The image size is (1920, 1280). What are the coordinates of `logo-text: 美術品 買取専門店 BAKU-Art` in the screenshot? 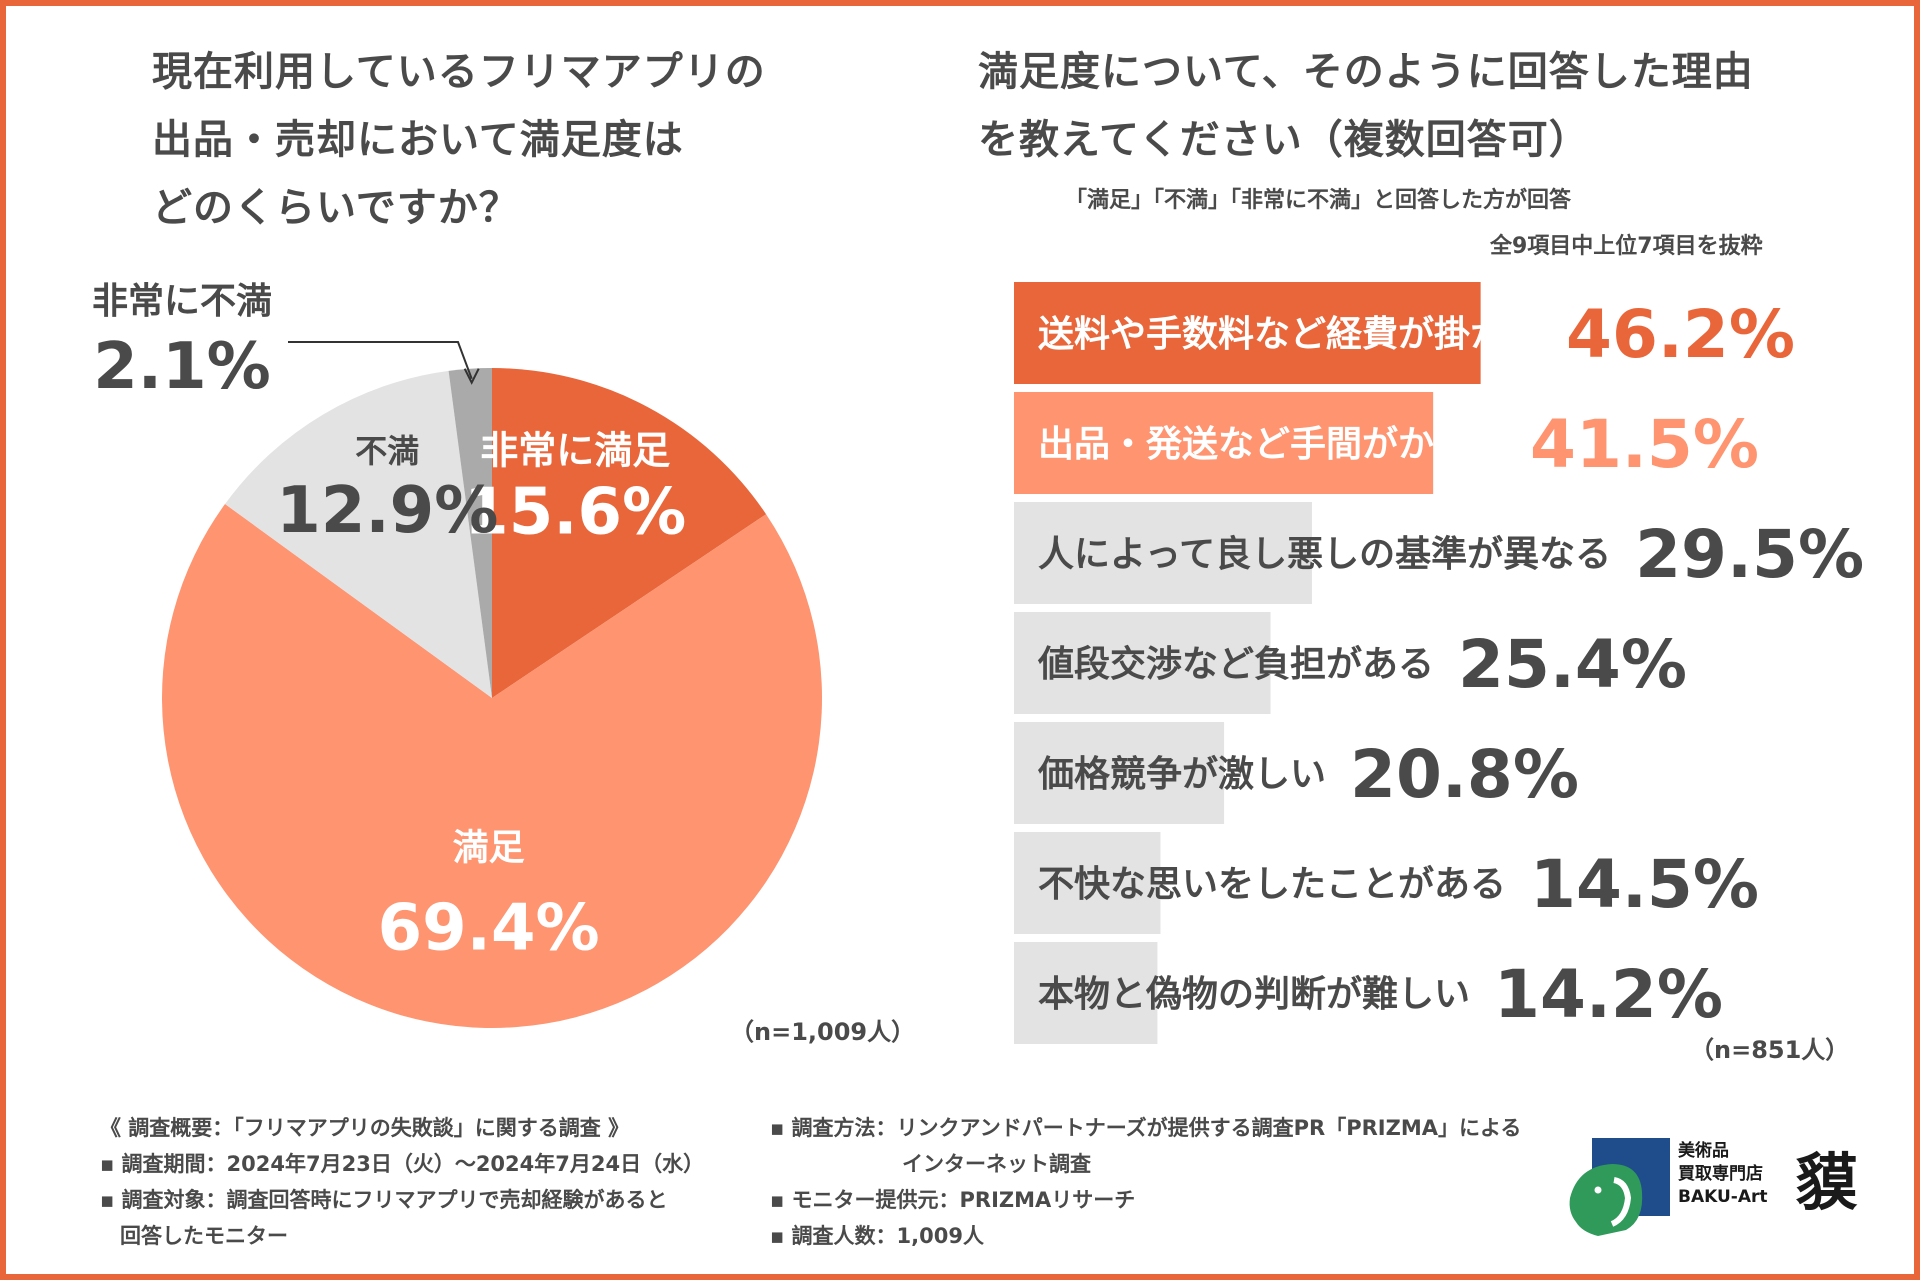 It's located at (1723, 1174).